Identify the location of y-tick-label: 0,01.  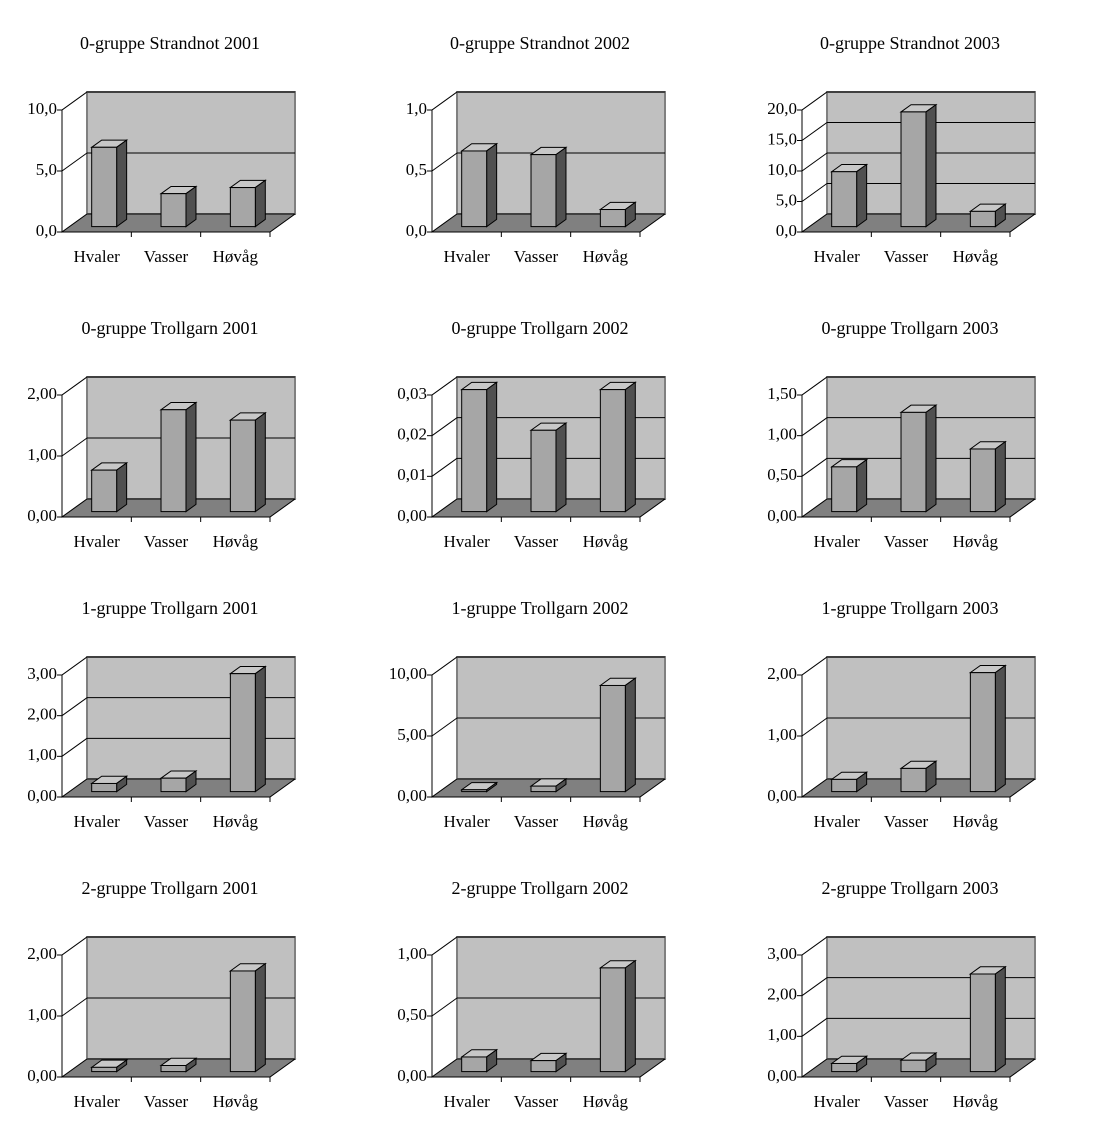
(412, 474).